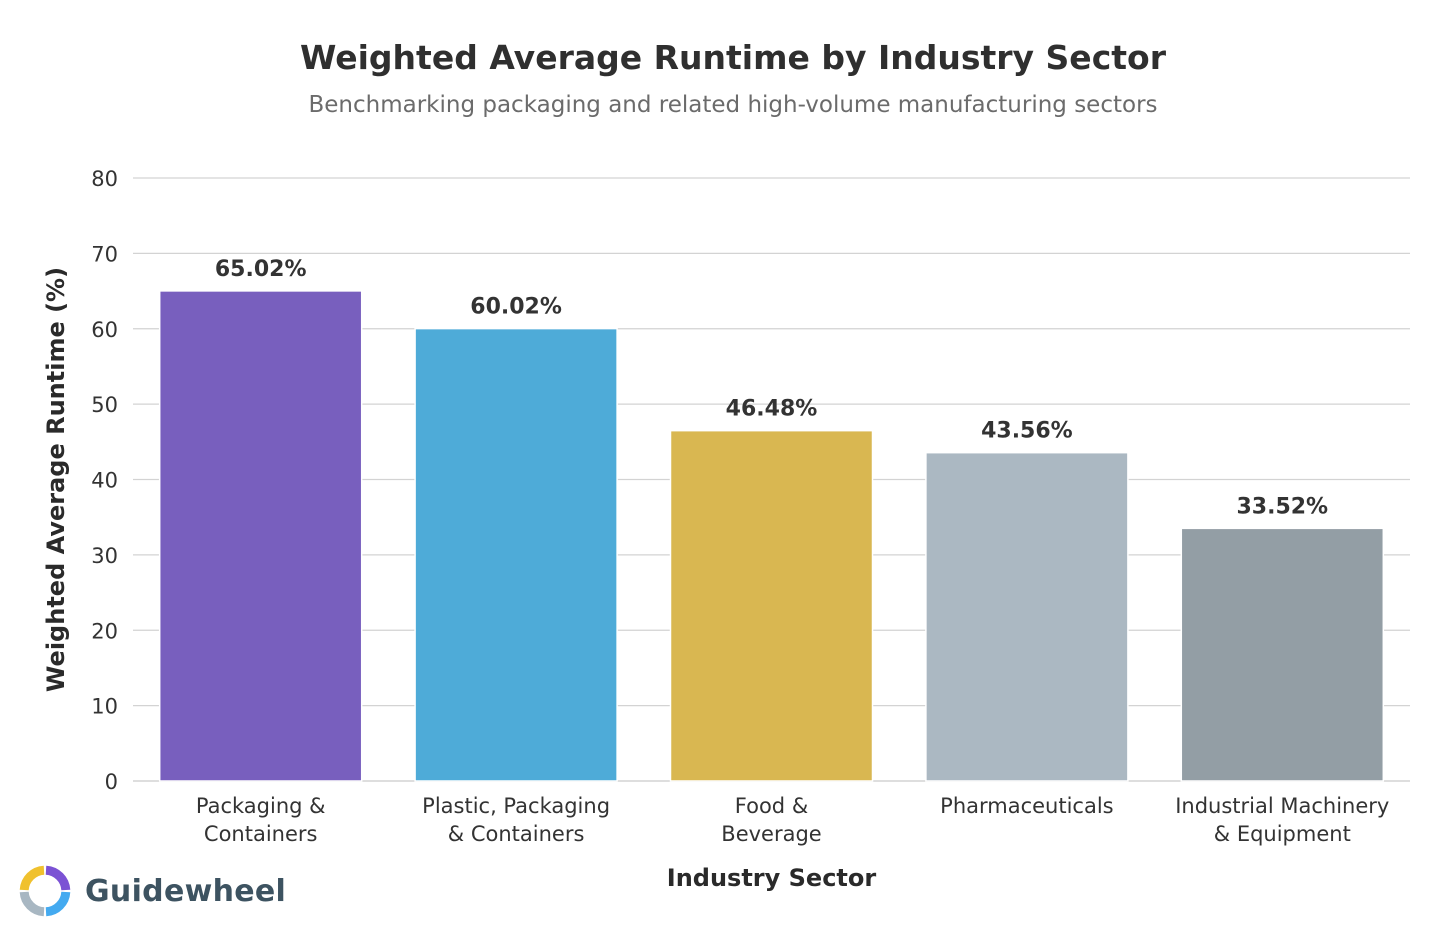 Image resolution: width=1453 pixels, height=935 pixels. Describe the element at coordinates (104, 405) in the screenshot. I see `y-tick-label: 50` at that location.